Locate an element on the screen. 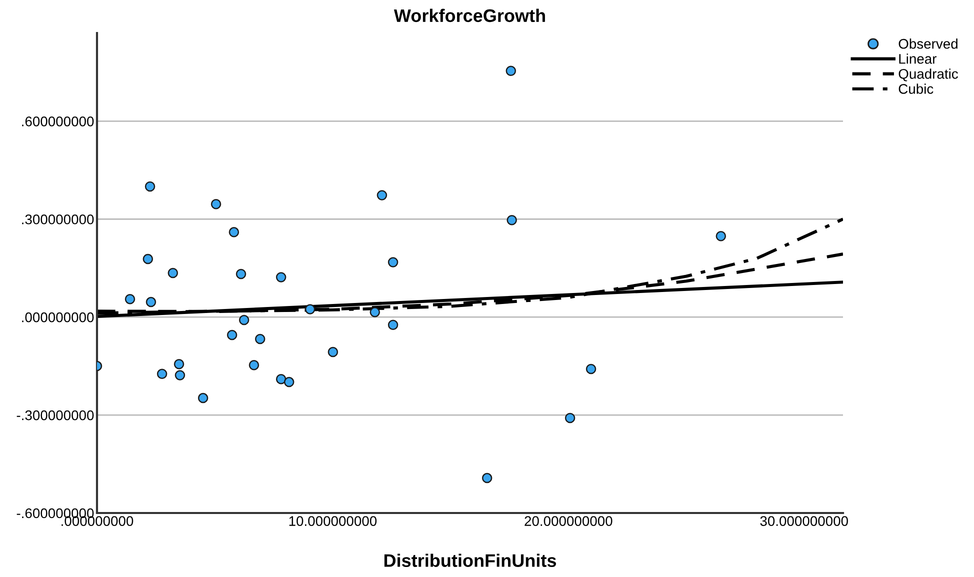  x-tick-label: 20.000000000 is located at coordinates (568, 521).